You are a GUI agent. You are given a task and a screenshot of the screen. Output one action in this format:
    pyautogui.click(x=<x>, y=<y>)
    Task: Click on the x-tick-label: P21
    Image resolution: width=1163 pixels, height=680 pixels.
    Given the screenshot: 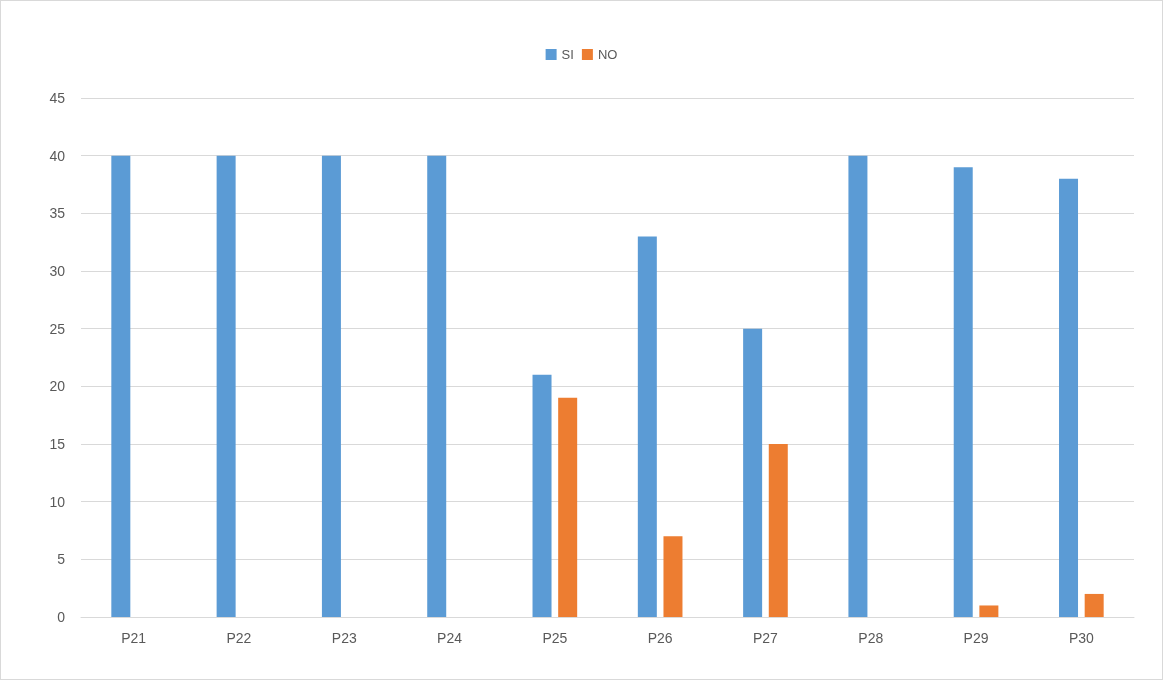 What is the action you would take?
    pyautogui.click(x=134, y=638)
    